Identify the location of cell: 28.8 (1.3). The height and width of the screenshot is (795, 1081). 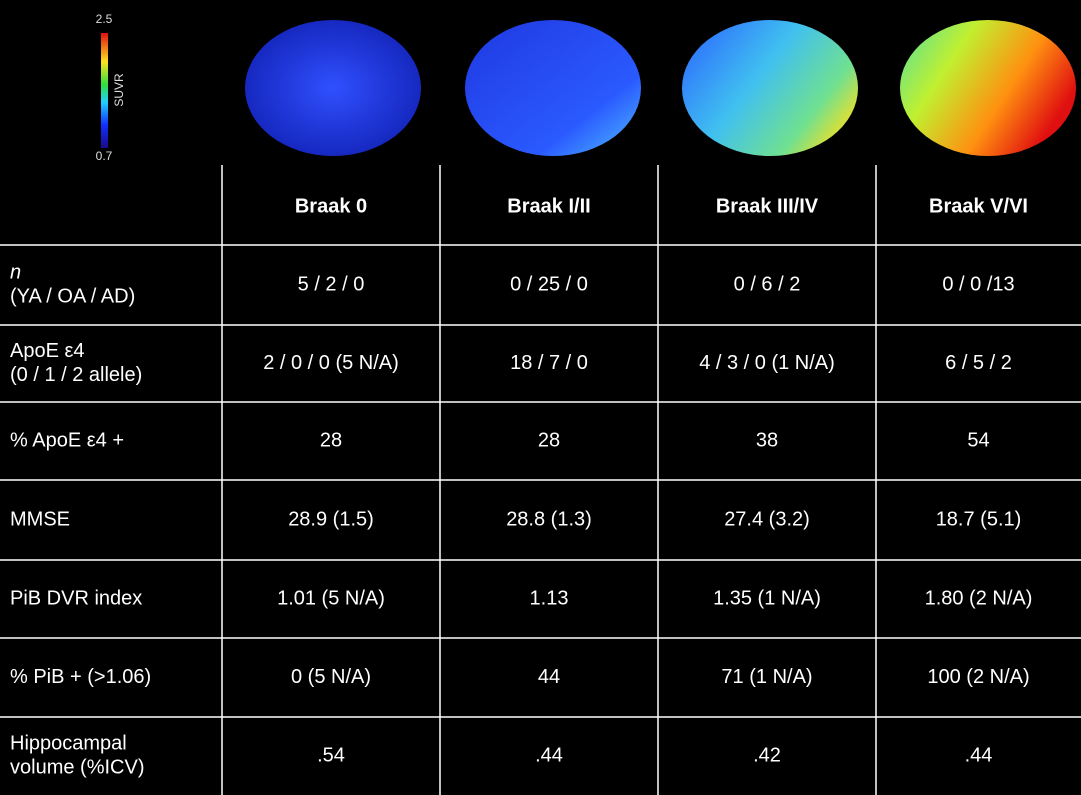
(549, 519).